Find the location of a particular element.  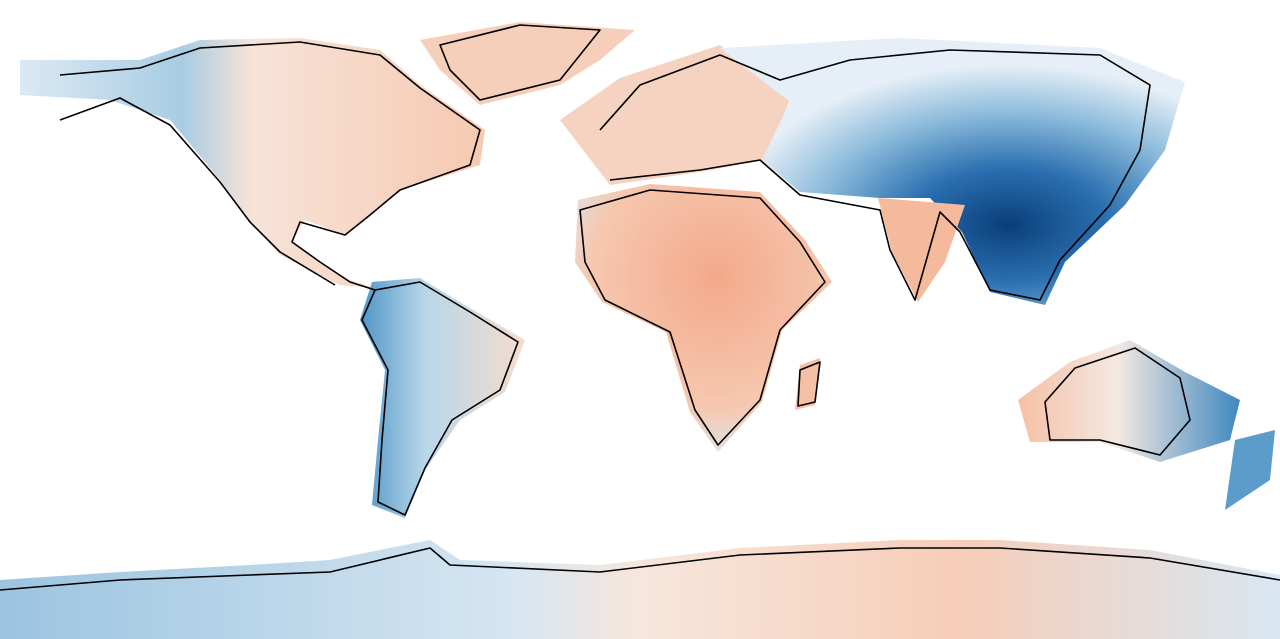

madagascar is located at coordinates (807, 384).